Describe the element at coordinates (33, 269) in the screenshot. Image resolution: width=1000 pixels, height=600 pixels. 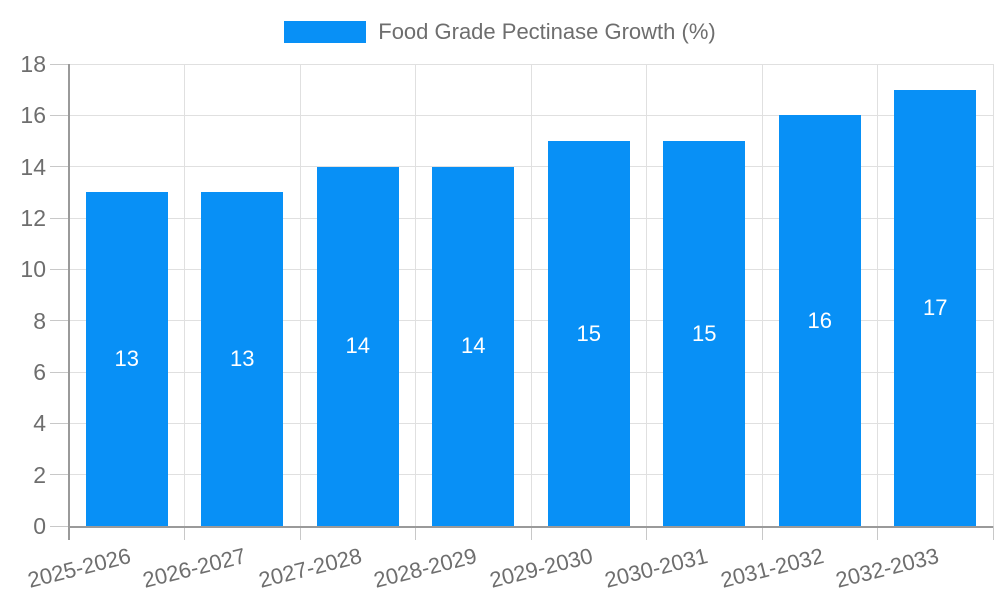
I see `y-axis-tick-label: 10` at that location.